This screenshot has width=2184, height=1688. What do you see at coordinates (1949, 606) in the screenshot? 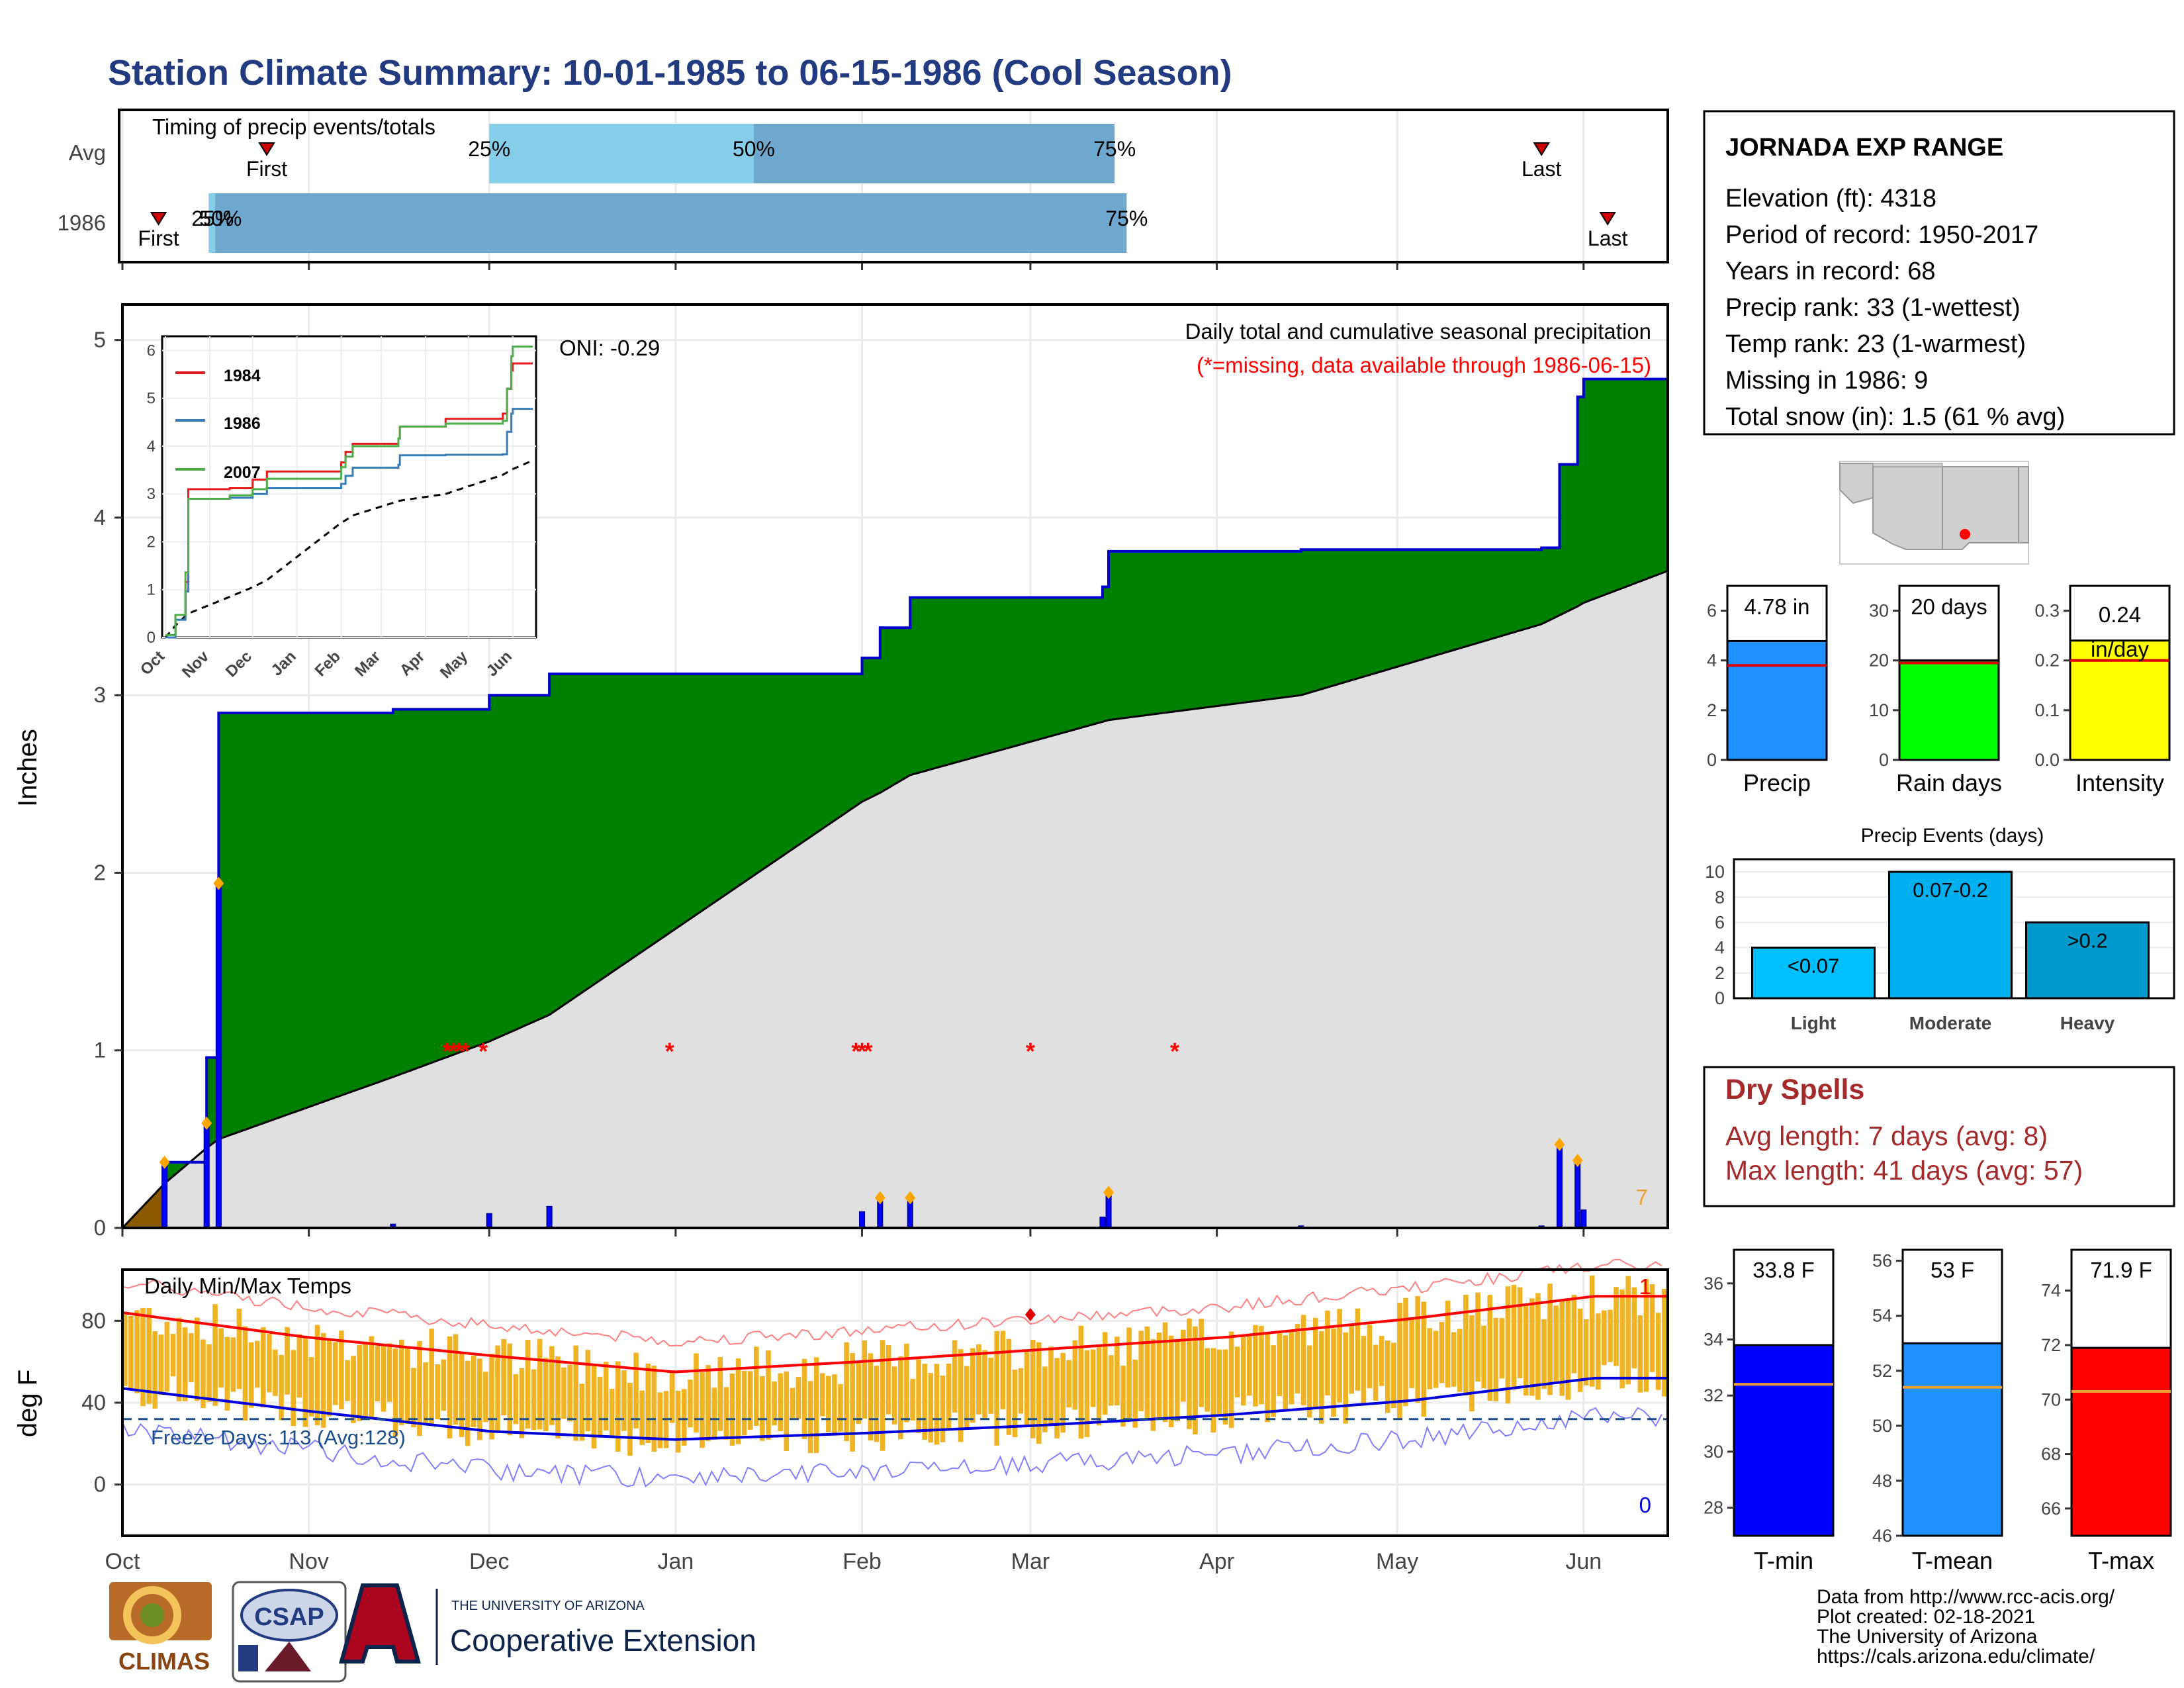
I see `stat-value-rain-days: 20 days` at bounding box center [1949, 606].